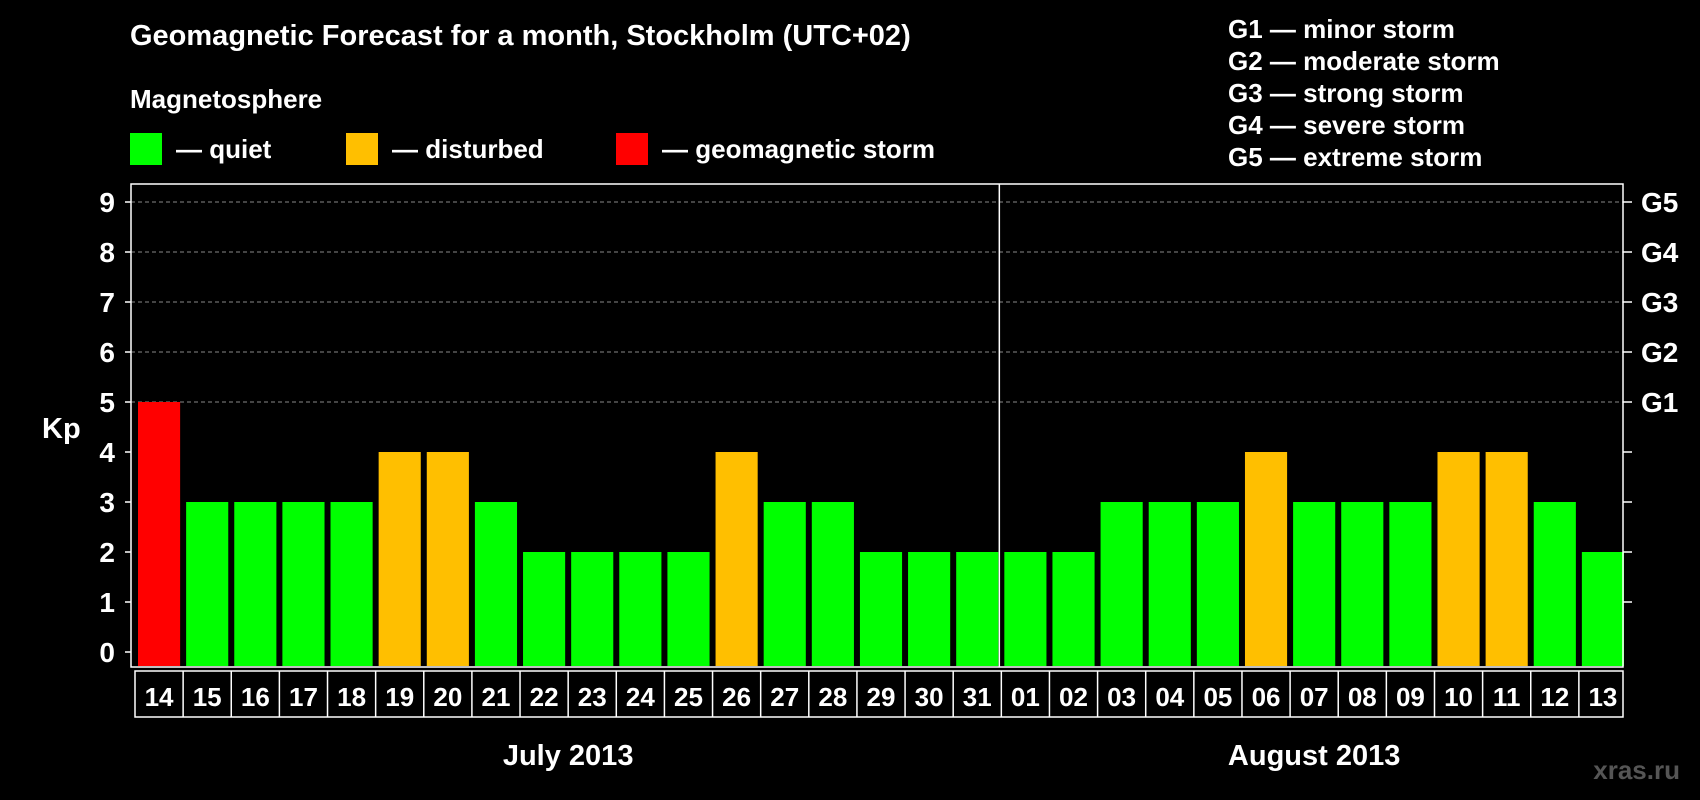  Describe the element at coordinates (881, 697) in the screenshot. I see `x-tick-label-29: 29` at that location.